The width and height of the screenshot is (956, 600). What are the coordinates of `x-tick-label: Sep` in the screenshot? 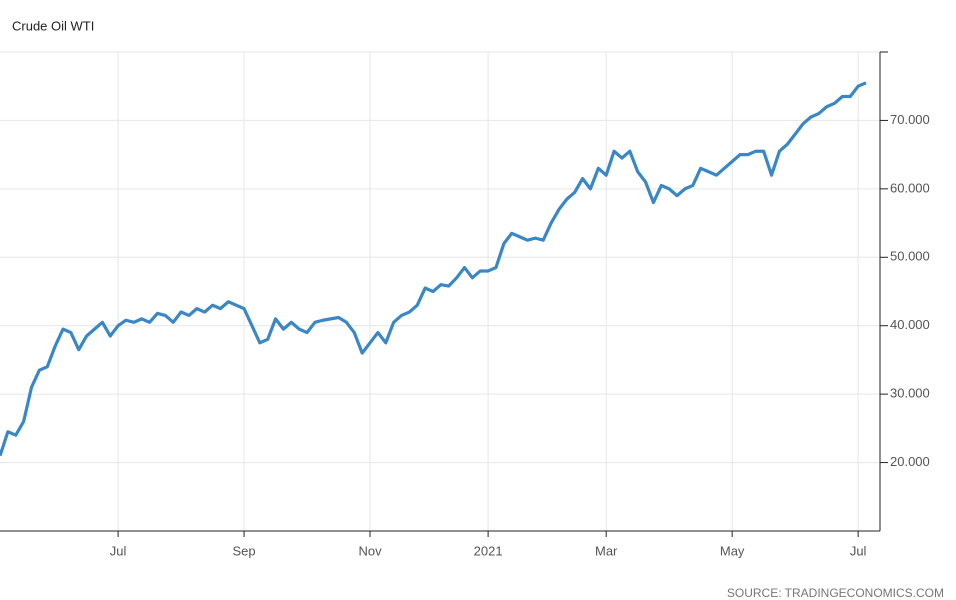 It's located at (243, 550).